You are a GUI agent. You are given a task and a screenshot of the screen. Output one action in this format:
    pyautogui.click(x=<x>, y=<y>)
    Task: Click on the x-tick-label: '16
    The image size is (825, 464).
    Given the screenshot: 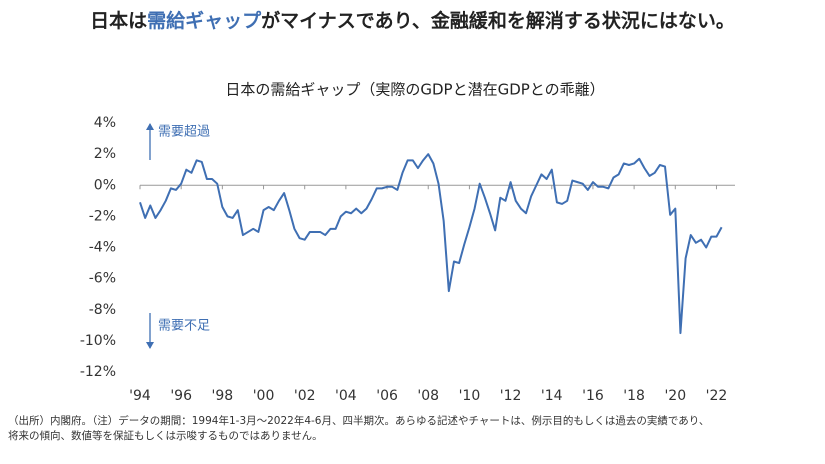 What is the action you would take?
    pyautogui.click(x=593, y=396)
    